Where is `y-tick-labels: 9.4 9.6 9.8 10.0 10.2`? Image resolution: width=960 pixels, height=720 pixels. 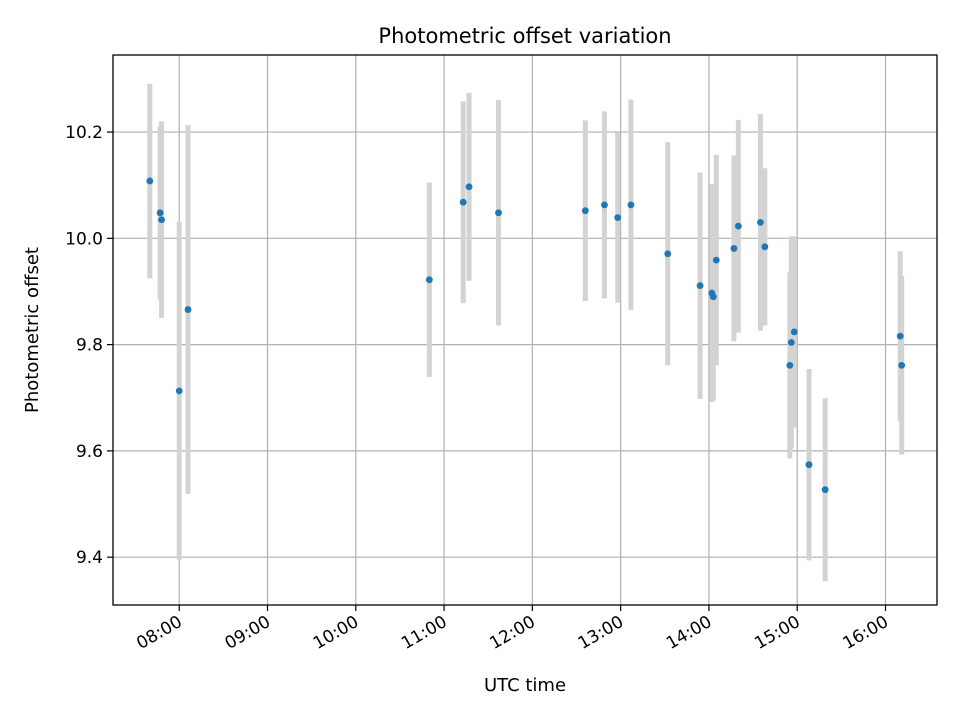
y-tick-labels: 9.4 9.6 9.8 10.0 10.2 is located at coordinates (84, 345).